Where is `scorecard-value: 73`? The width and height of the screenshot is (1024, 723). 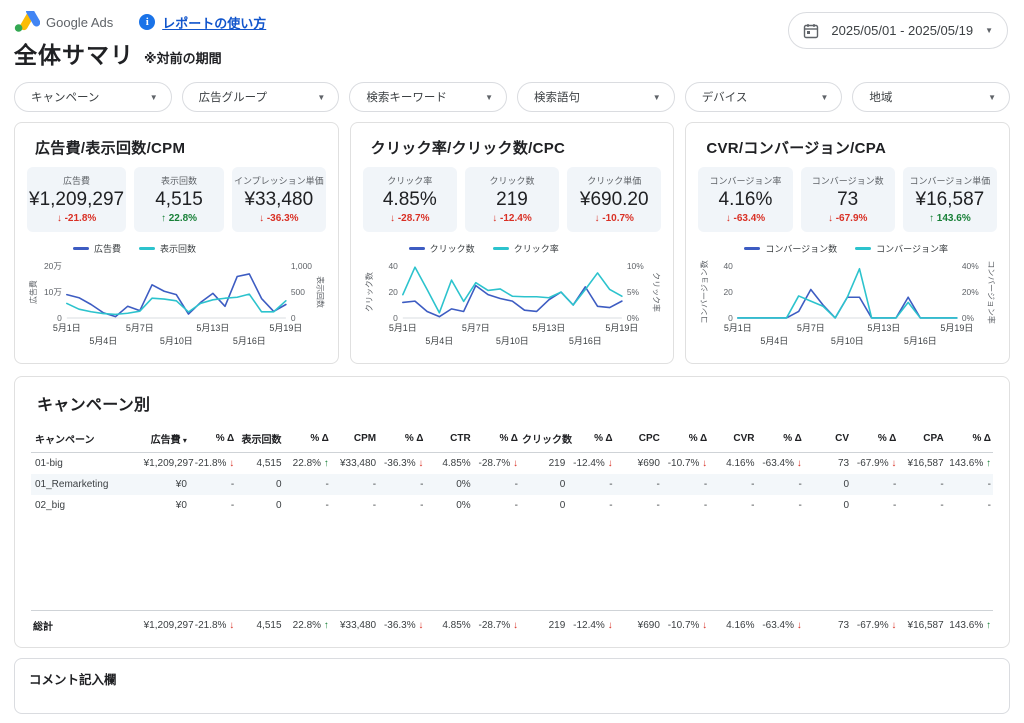
scorecard-value: 73 is located at coordinates (848, 199).